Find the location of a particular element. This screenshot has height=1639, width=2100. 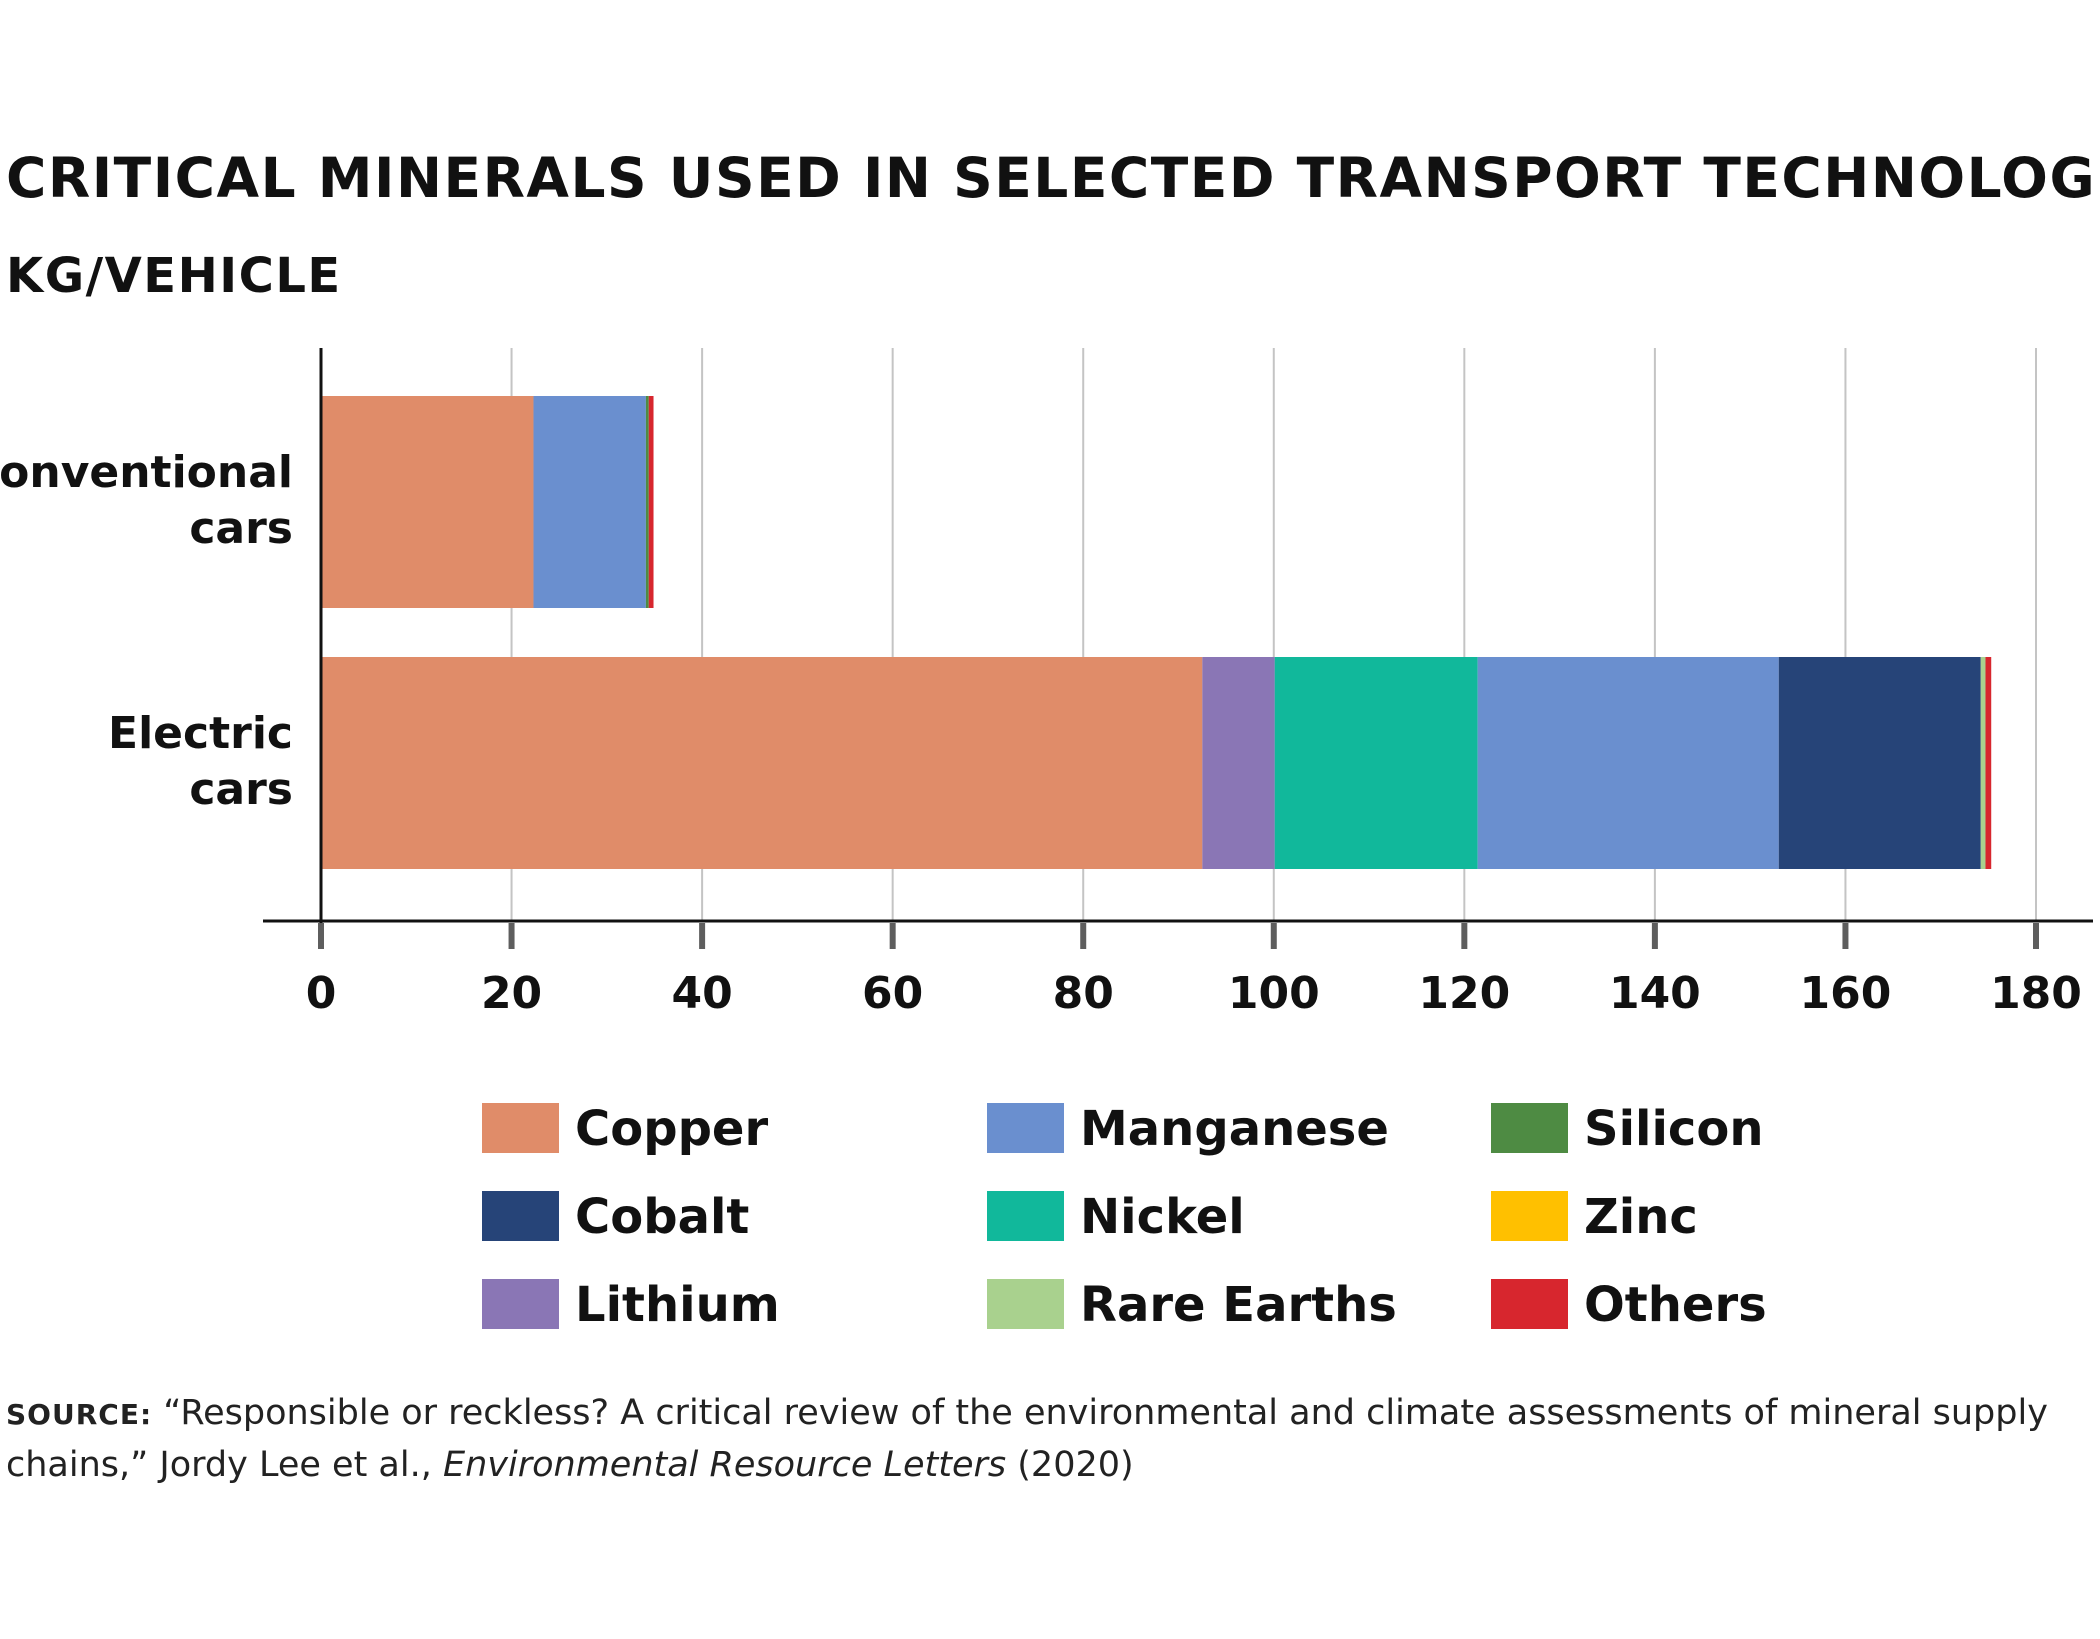

legend-item-lithium: Lithium is located at coordinates (631, 1305).